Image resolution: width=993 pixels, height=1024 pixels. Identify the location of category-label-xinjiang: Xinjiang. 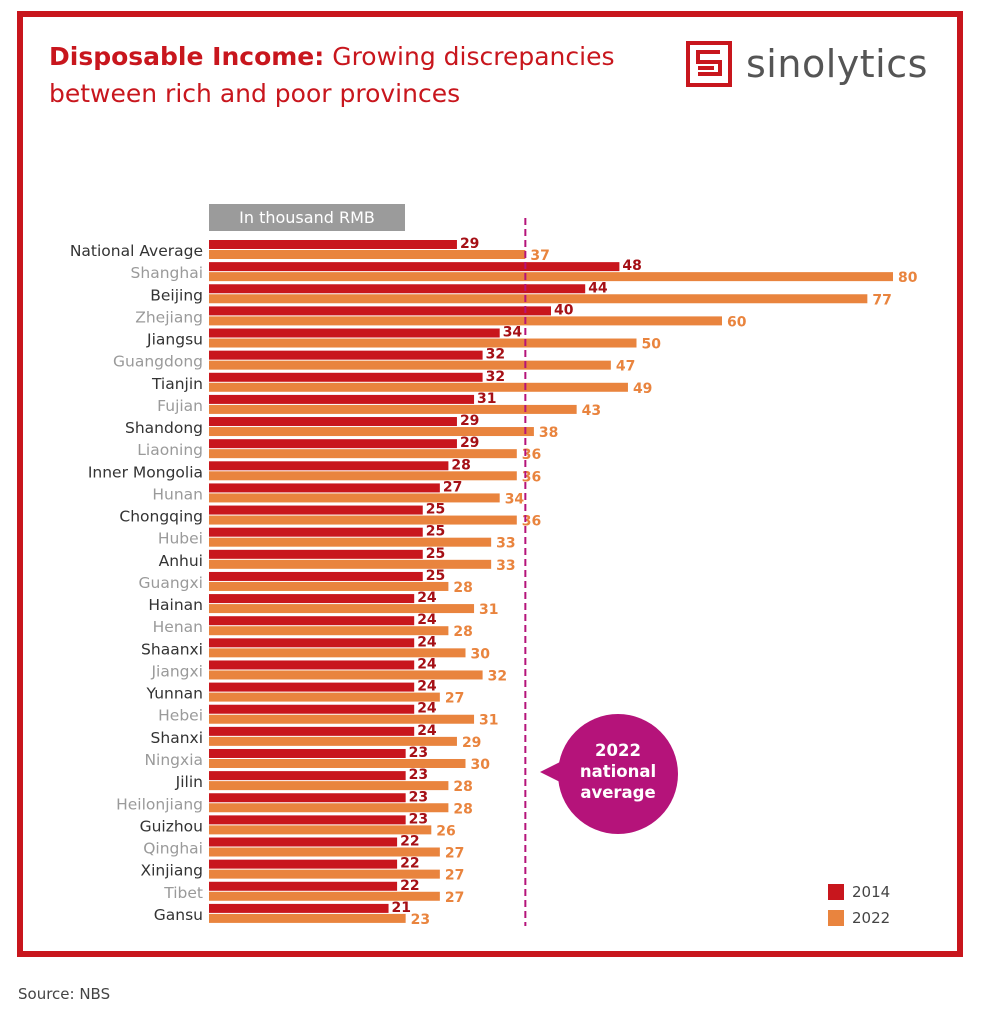
(171, 871).